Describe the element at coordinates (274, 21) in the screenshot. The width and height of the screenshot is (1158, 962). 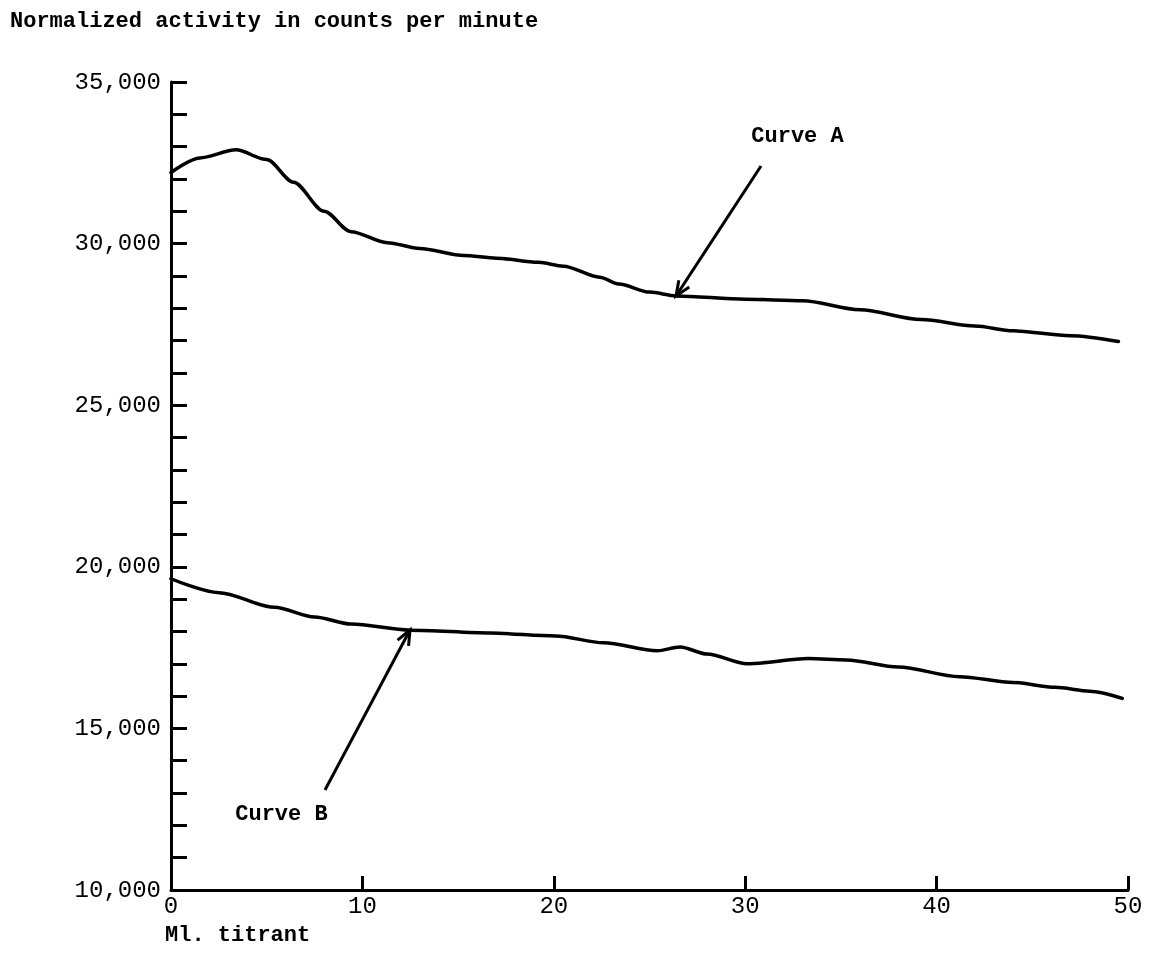
I see `y-axis-title: Normalized activity in counts per minute` at that location.